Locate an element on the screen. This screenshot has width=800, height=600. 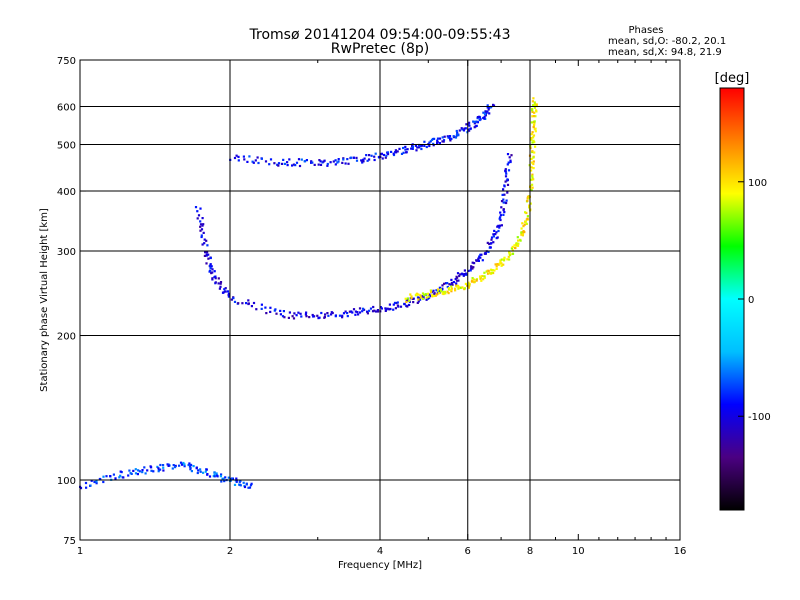
y-tick-label: 600 is located at coordinates (66, 108).